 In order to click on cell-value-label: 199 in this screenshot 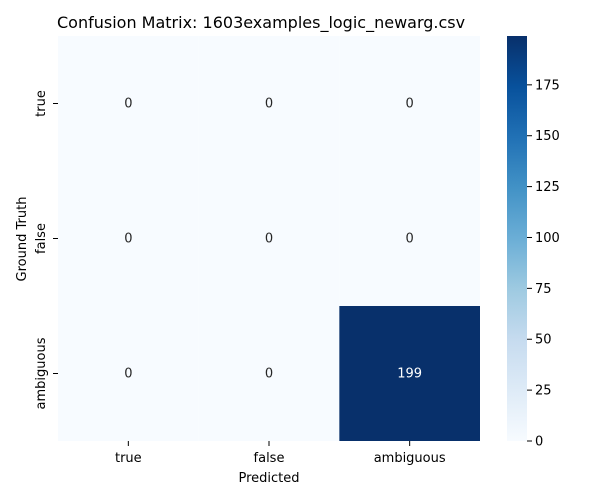, I will do `click(409, 374)`.